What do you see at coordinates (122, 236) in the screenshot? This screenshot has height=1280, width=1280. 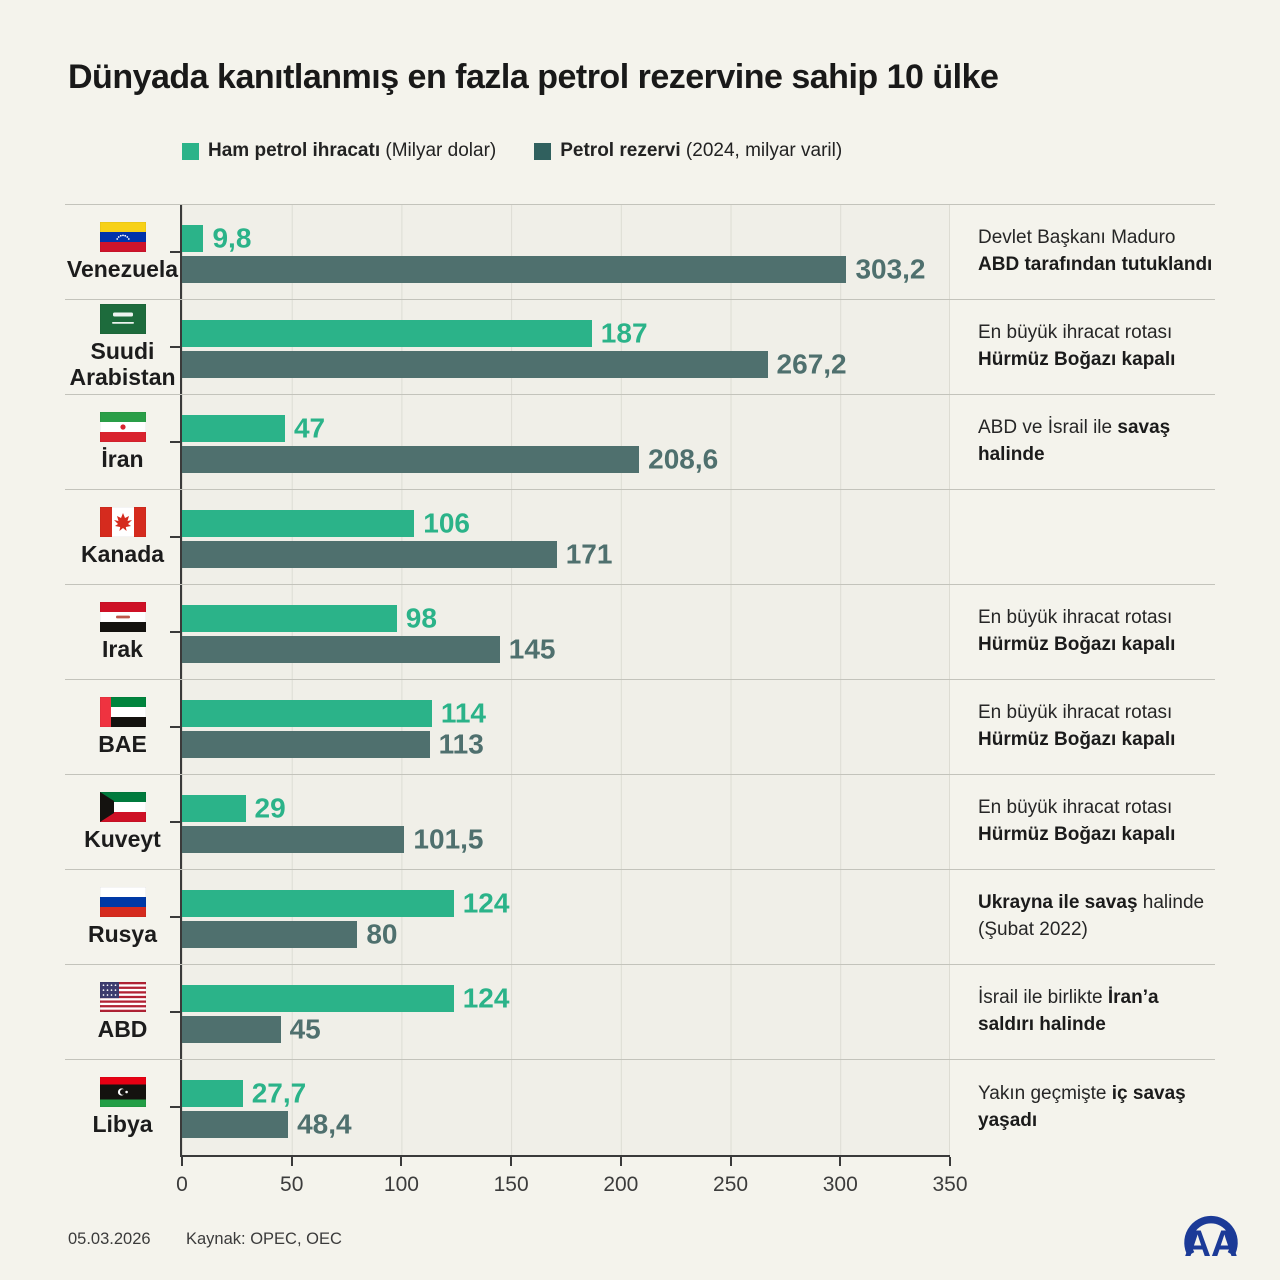 I see `venezuela-flag` at bounding box center [122, 236].